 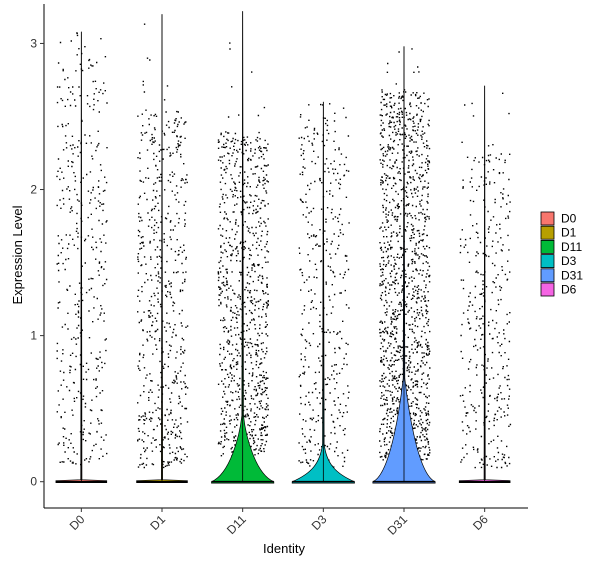 What do you see at coordinates (33, 190) in the screenshot?
I see `y-tick-label: 2` at bounding box center [33, 190].